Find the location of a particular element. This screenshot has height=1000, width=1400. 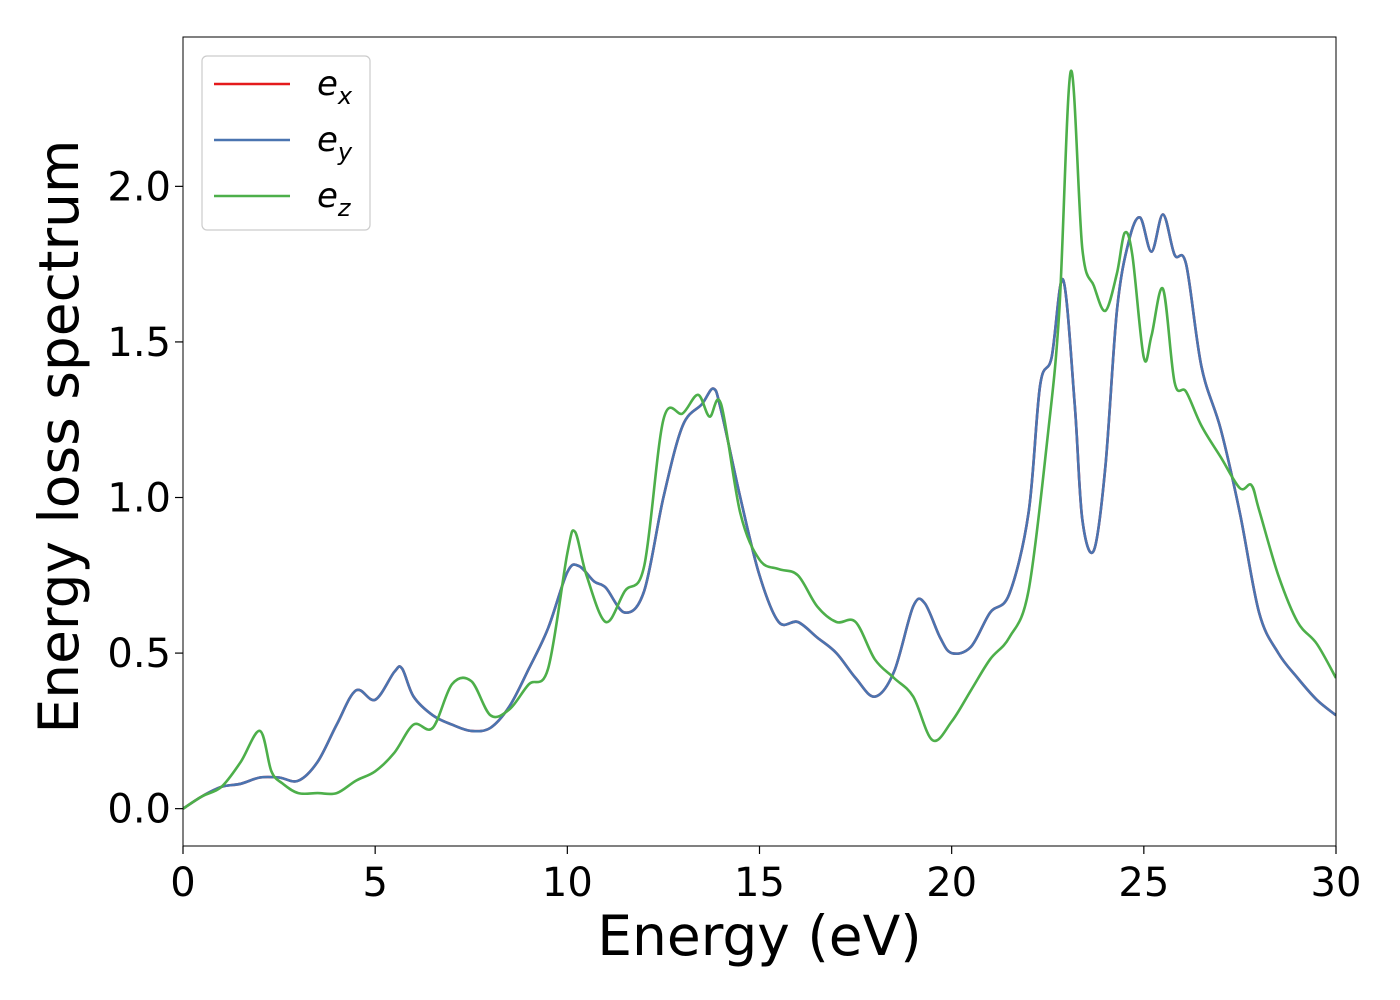

x-tick-label: 25 is located at coordinates (1143, 883).